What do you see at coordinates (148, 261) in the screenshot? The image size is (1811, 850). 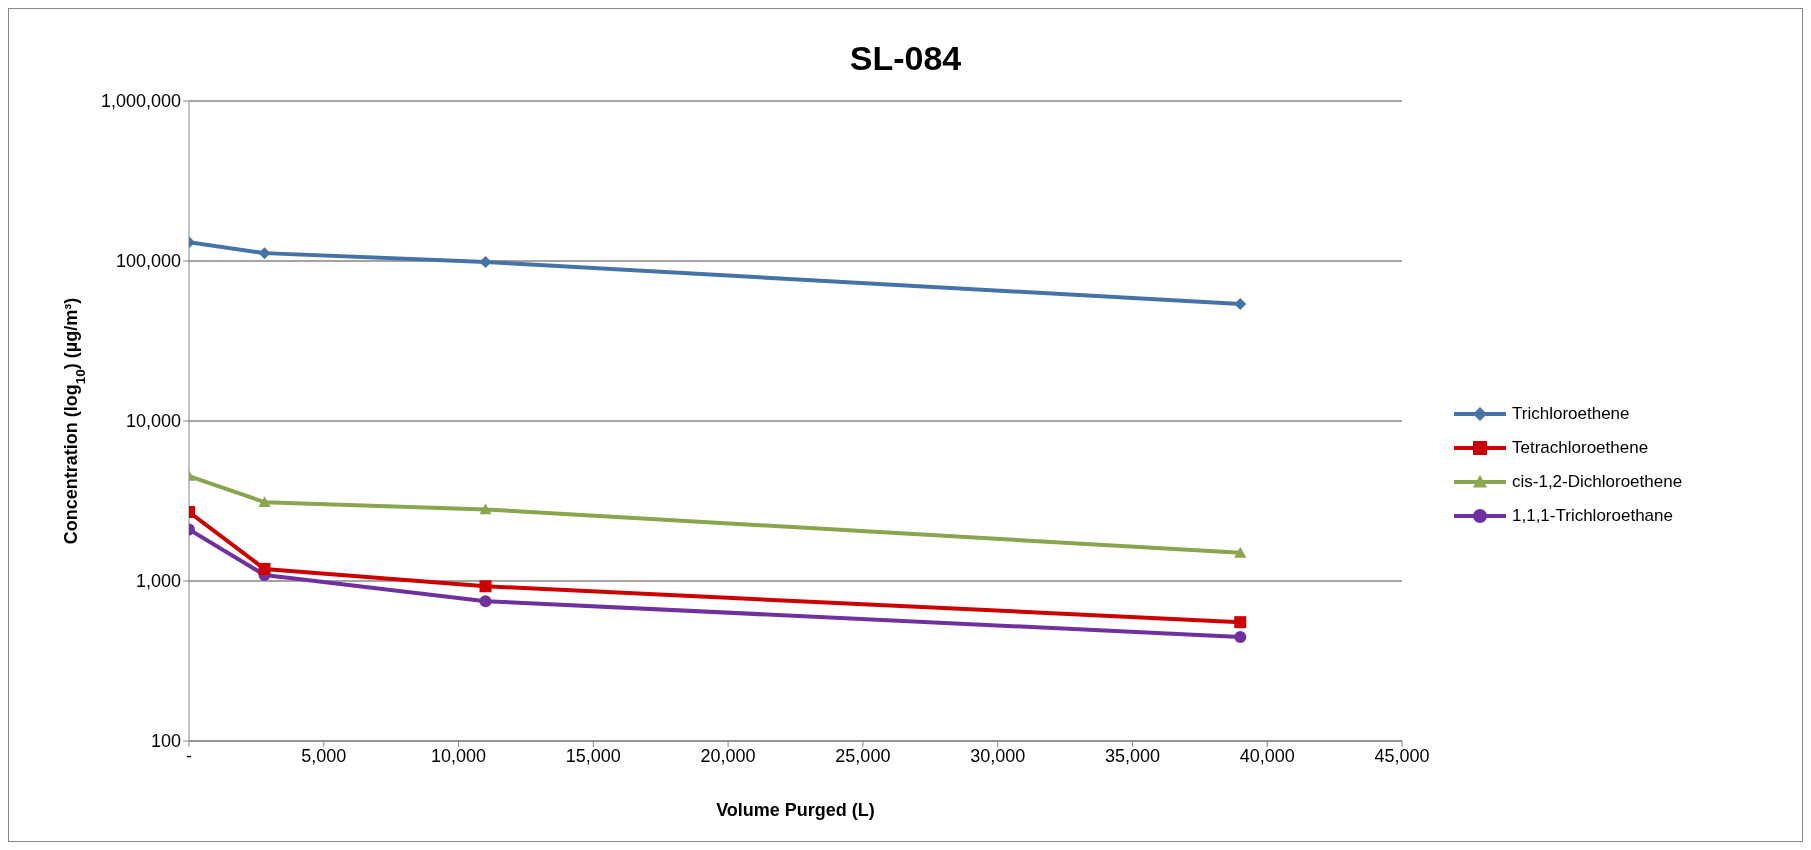 I see `y-tick-label: 100,000` at bounding box center [148, 261].